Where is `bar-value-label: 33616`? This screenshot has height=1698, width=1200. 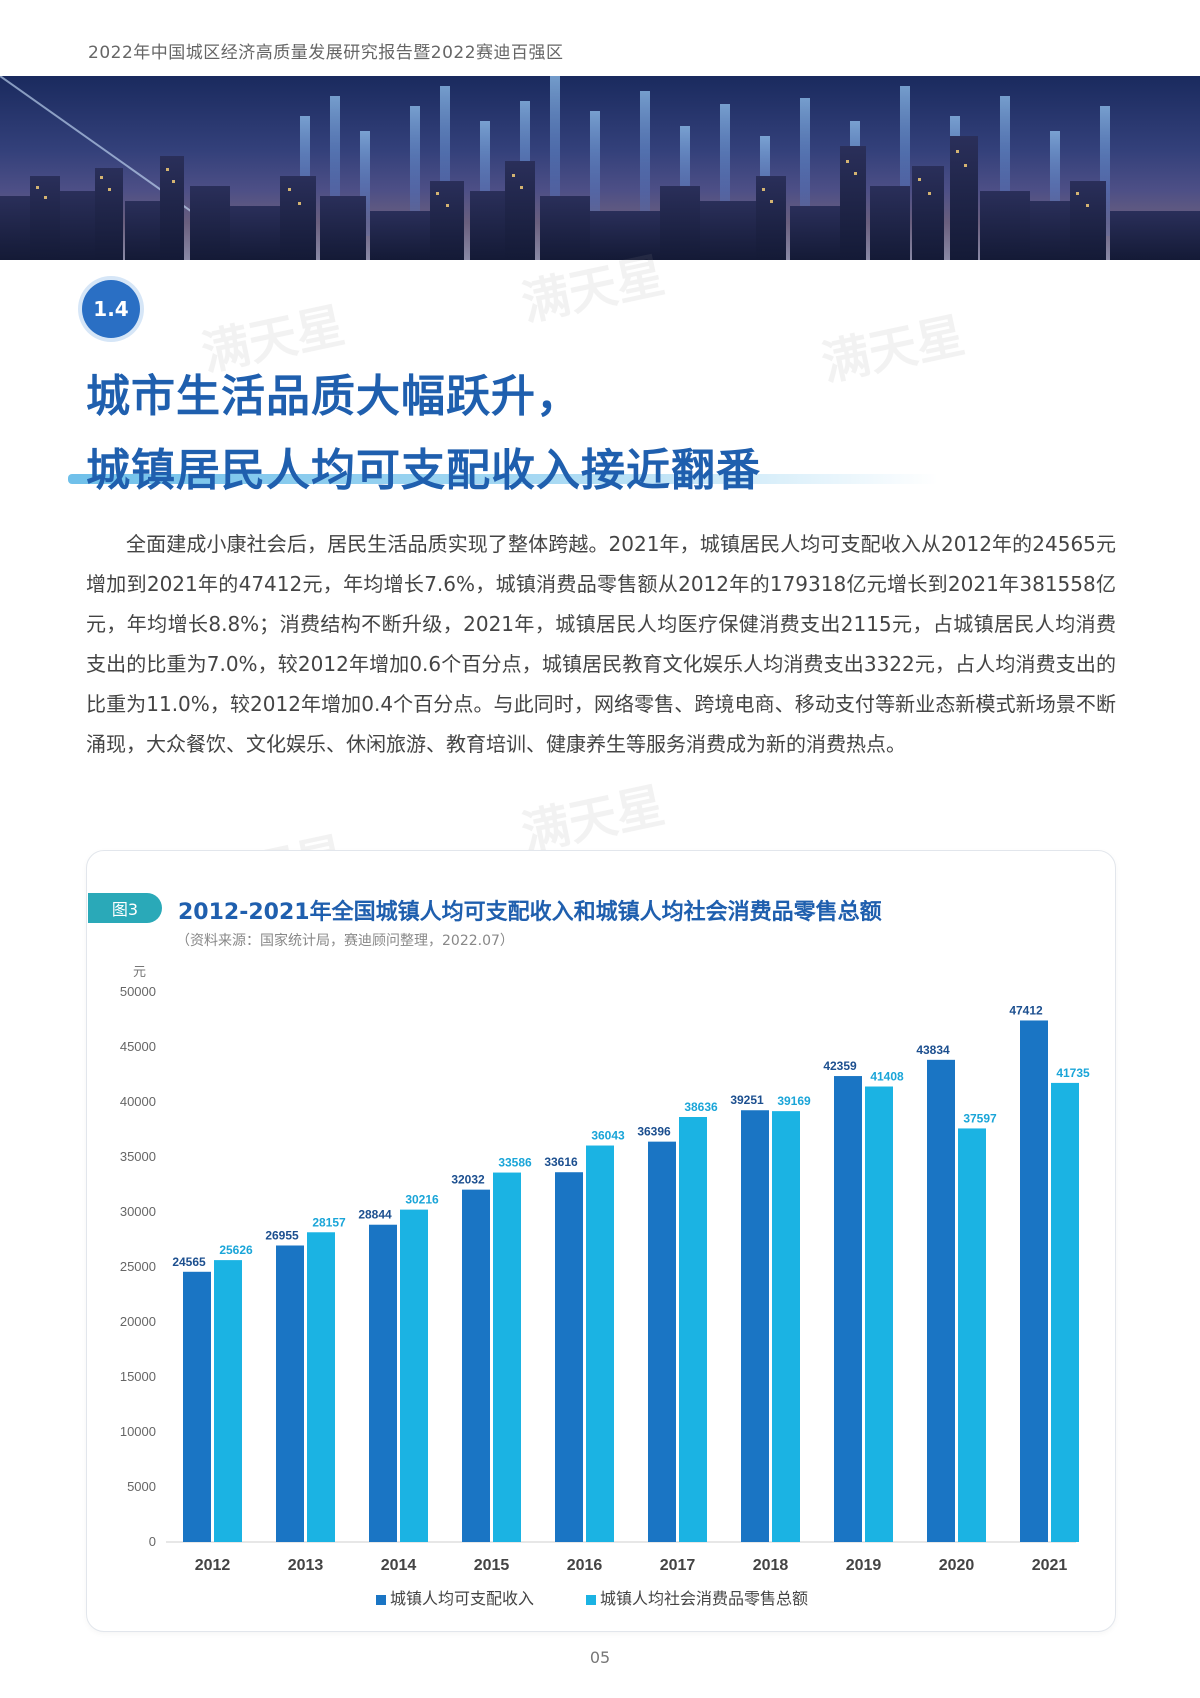
bar-value-label: 33616 is located at coordinates (561, 1162).